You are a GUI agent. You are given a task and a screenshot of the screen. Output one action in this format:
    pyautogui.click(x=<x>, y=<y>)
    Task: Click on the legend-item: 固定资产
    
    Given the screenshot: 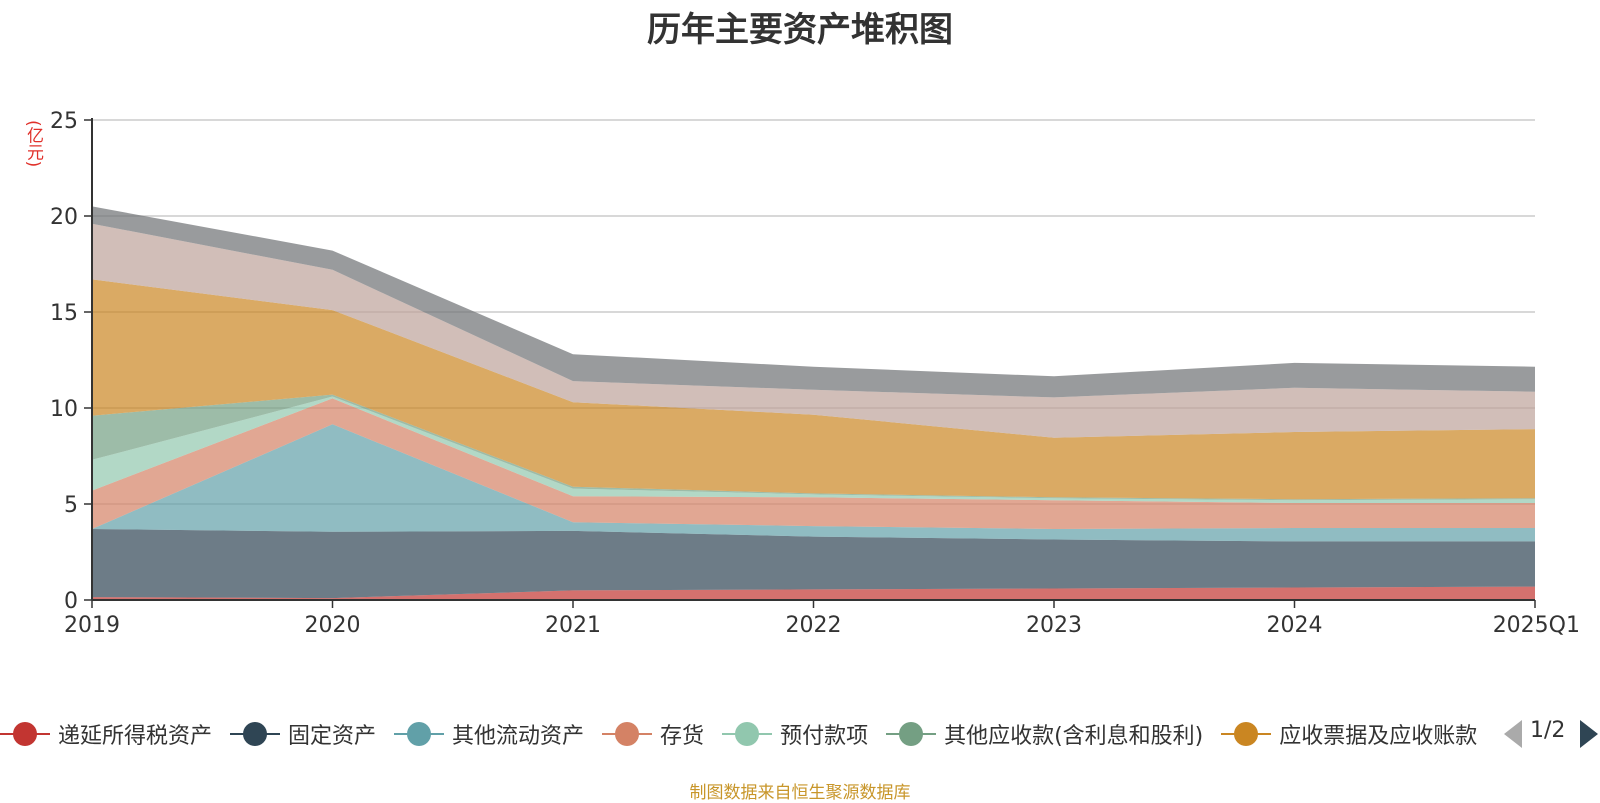 What is the action you would take?
    pyautogui.click(x=303, y=734)
    